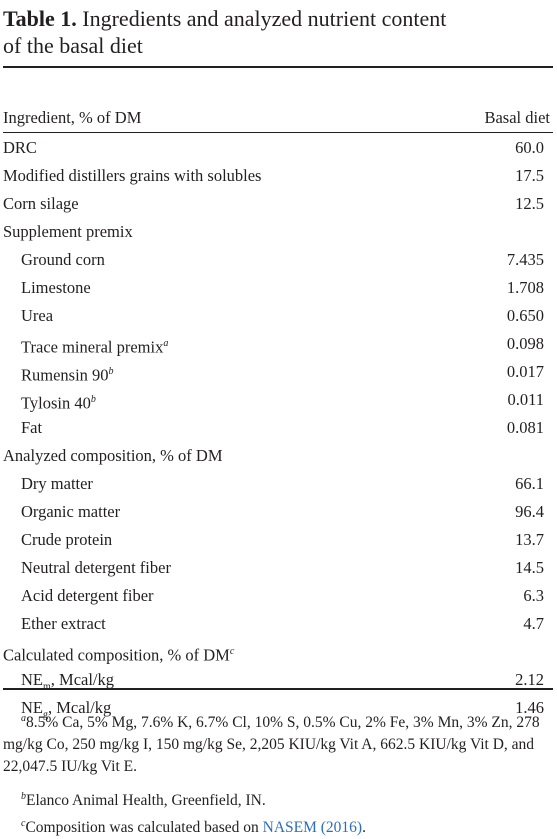 The image size is (557, 839). I want to click on bottom-rule, so click(278, 689).